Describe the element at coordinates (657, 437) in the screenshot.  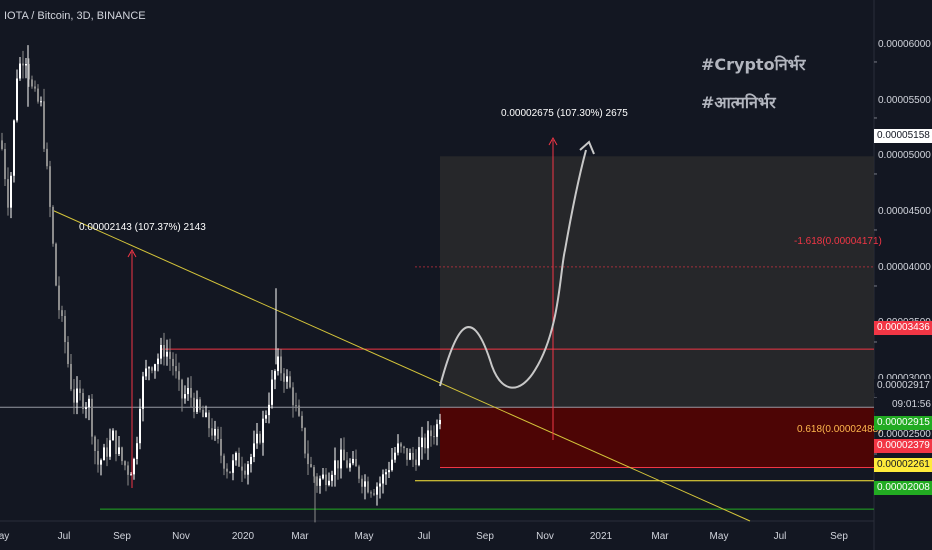
I see `stop-loss-box` at that location.